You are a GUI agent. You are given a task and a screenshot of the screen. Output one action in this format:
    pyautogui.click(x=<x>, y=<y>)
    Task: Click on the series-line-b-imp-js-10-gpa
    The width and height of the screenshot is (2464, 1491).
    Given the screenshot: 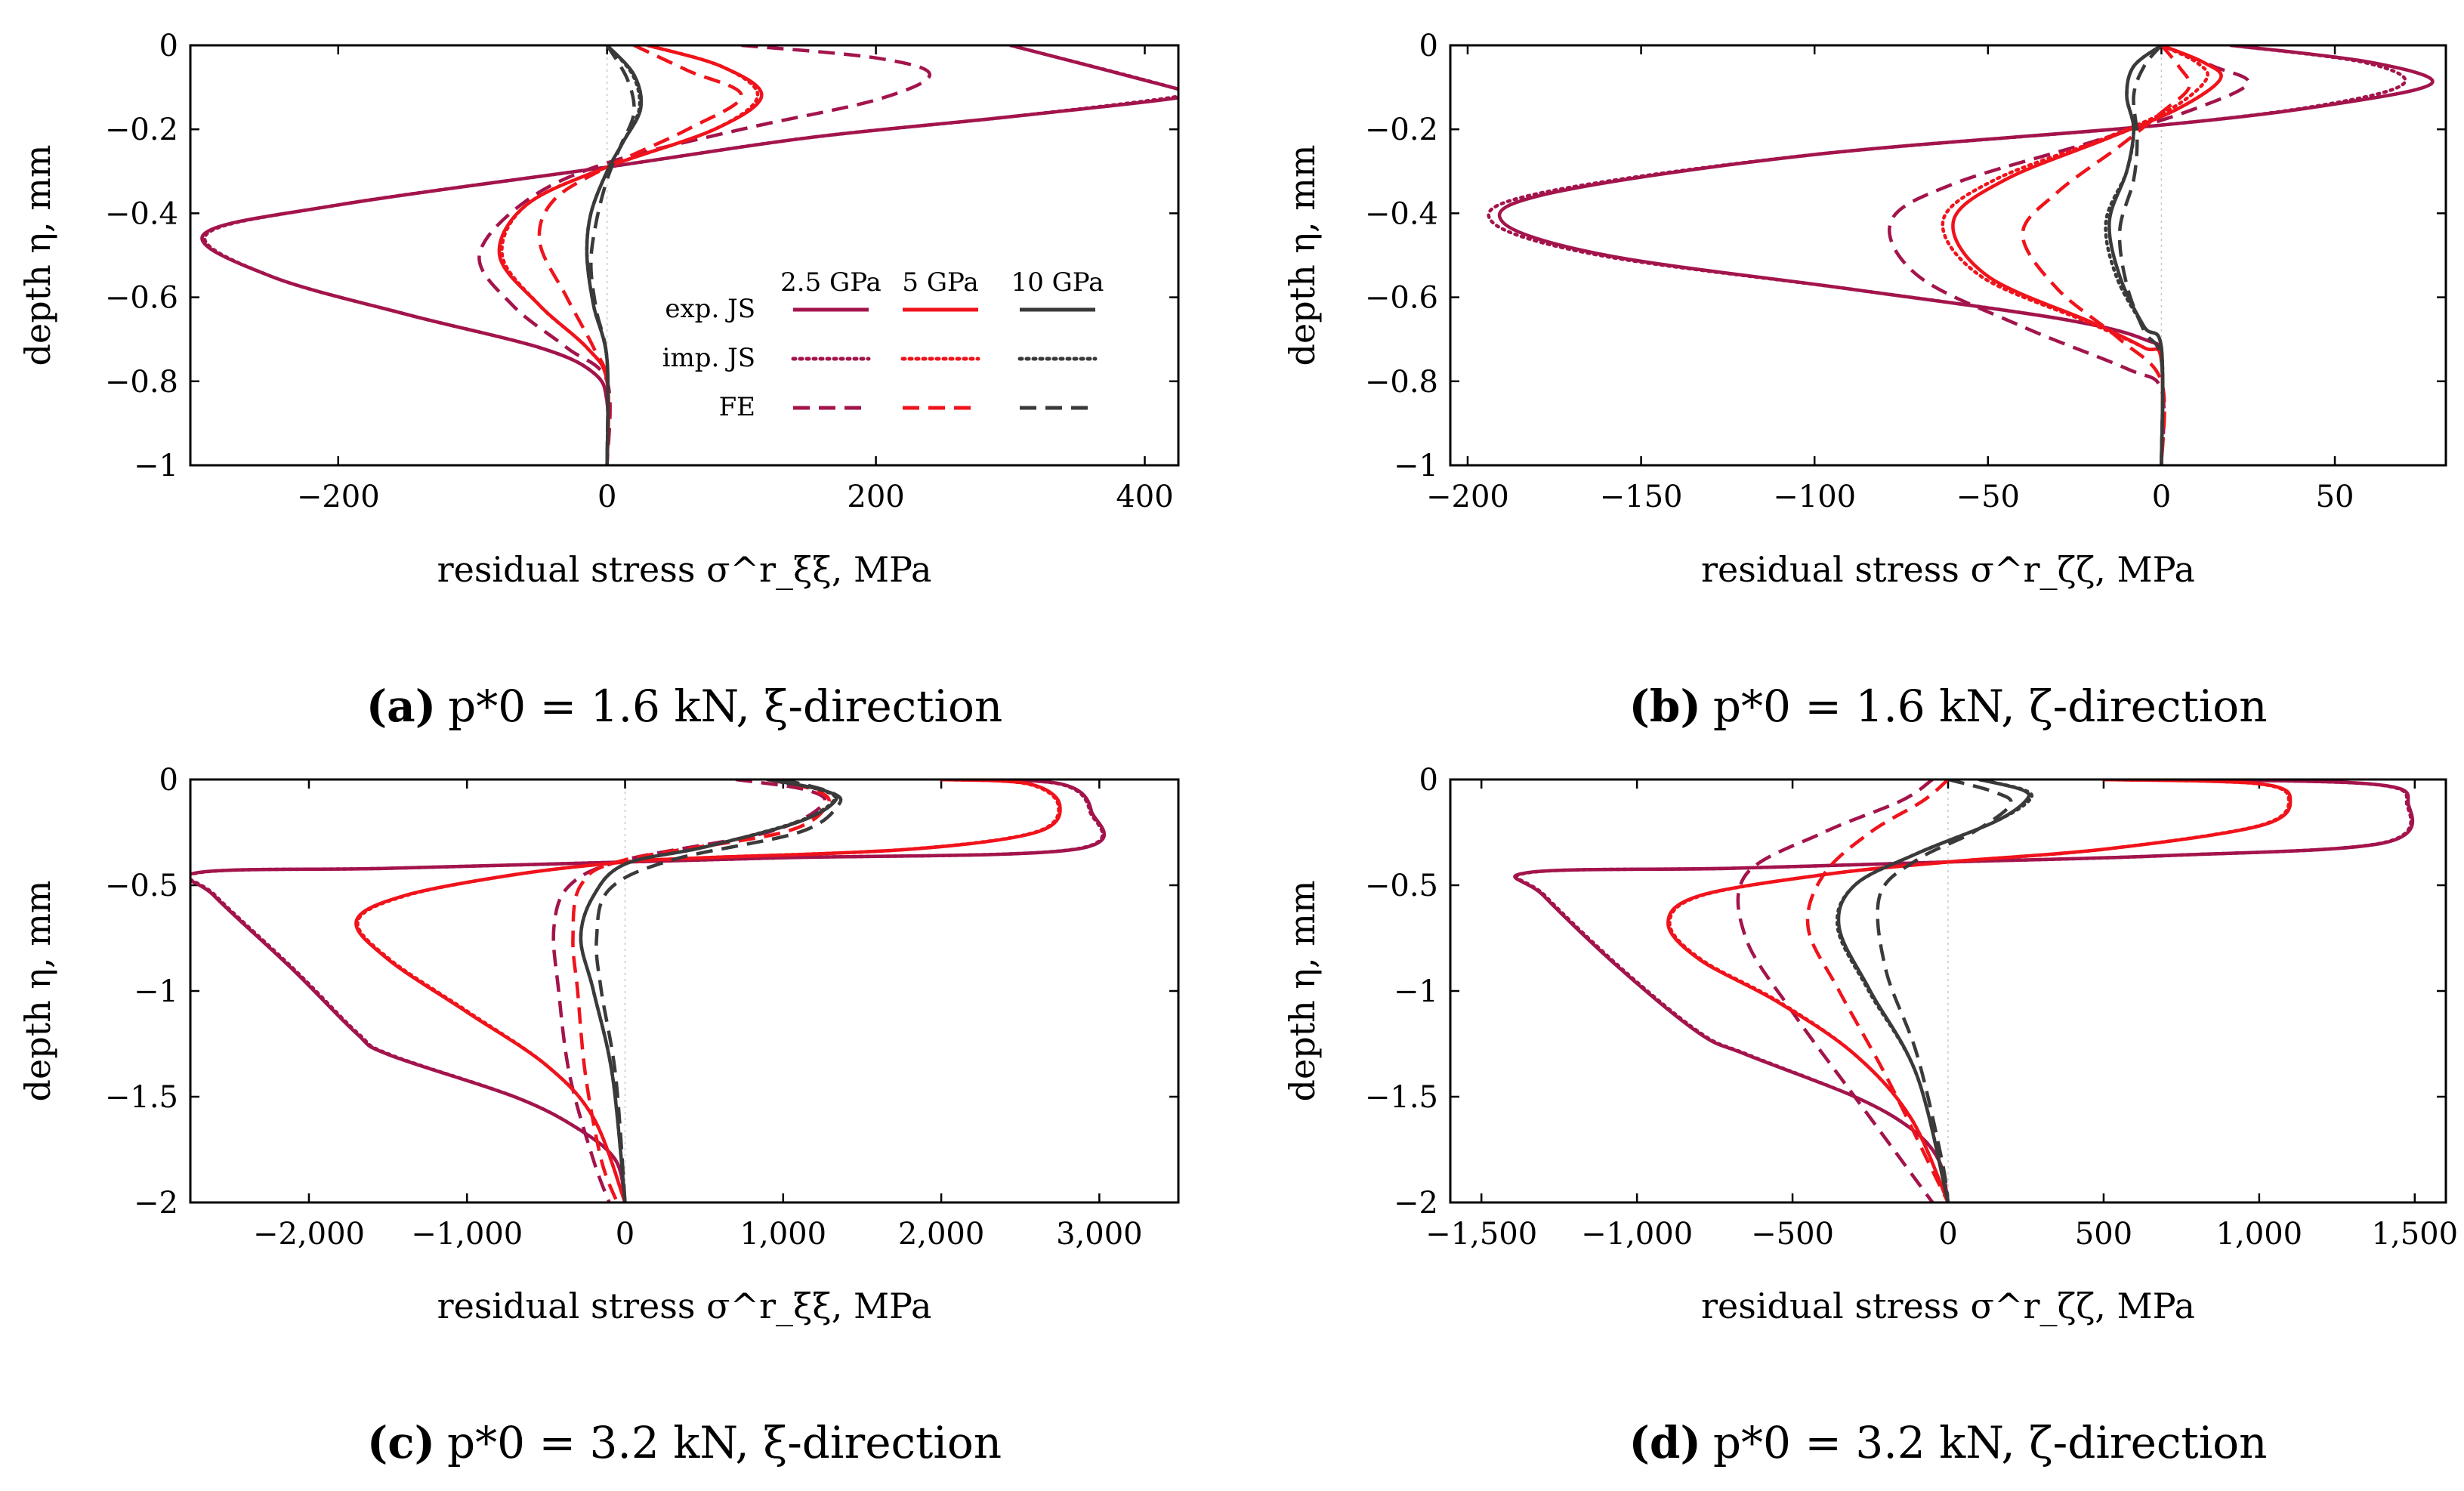 What is the action you would take?
    pyautogui.click(x=2135, y=255)
    